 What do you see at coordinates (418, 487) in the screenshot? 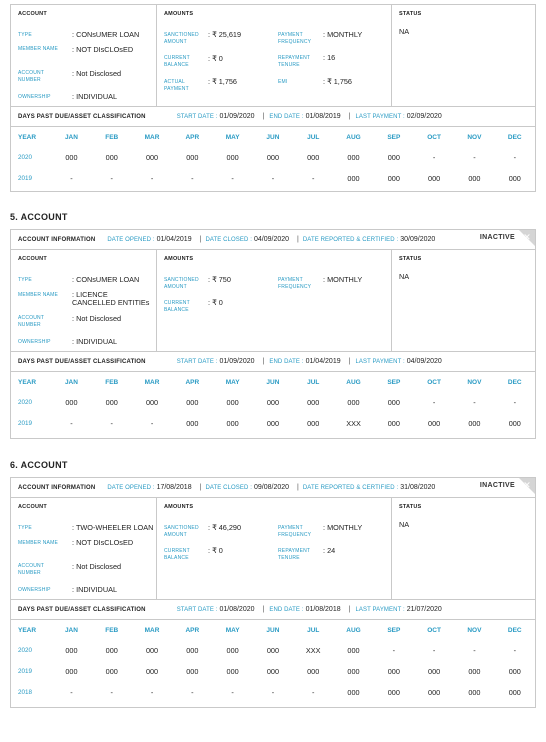
I see `date-reported-value: 31/08/2020` at bounding box center [418, 487].